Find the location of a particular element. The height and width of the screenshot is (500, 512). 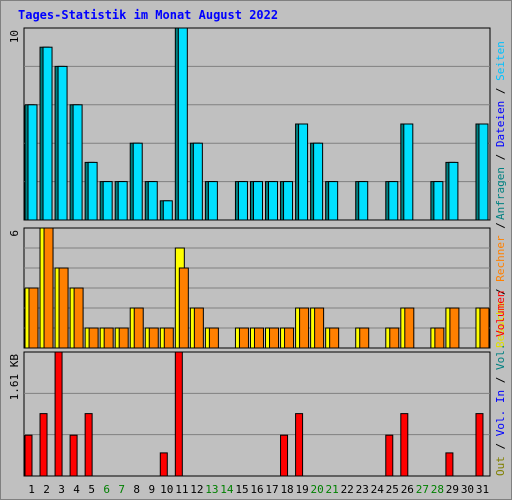

legend-entry: Out is located at coordinates (500, 466).